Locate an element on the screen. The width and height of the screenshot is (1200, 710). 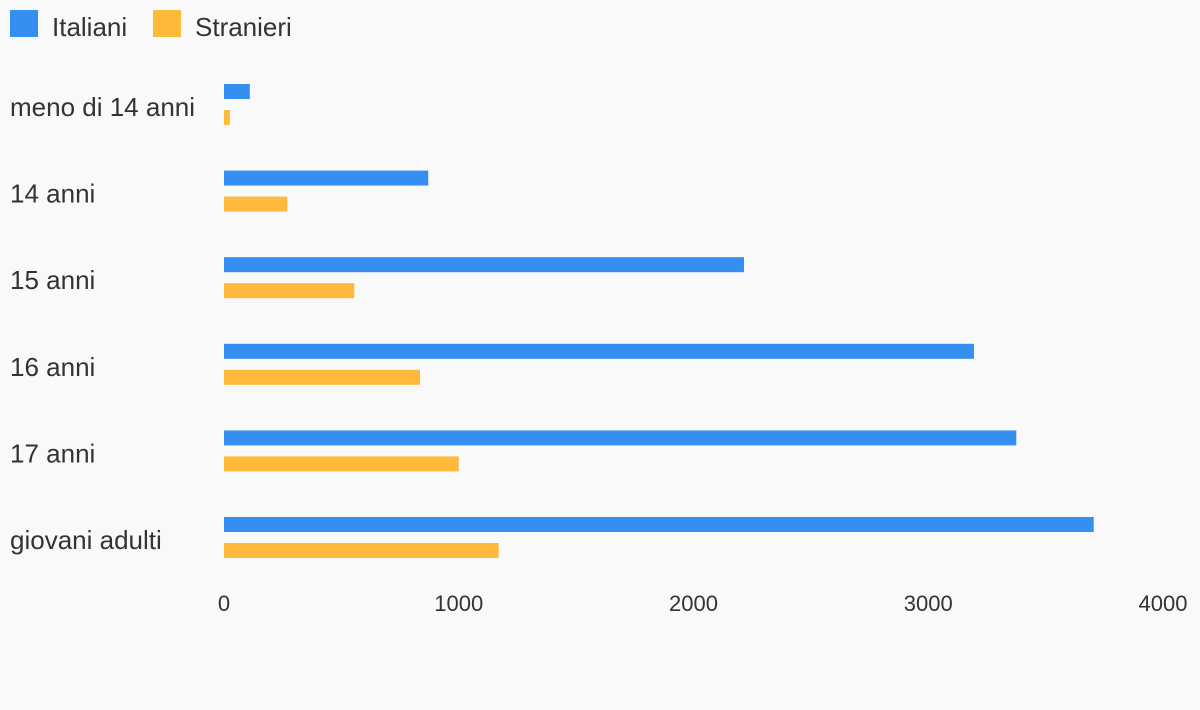
x-tick-label: 0 is located at coordinates (224, 603).